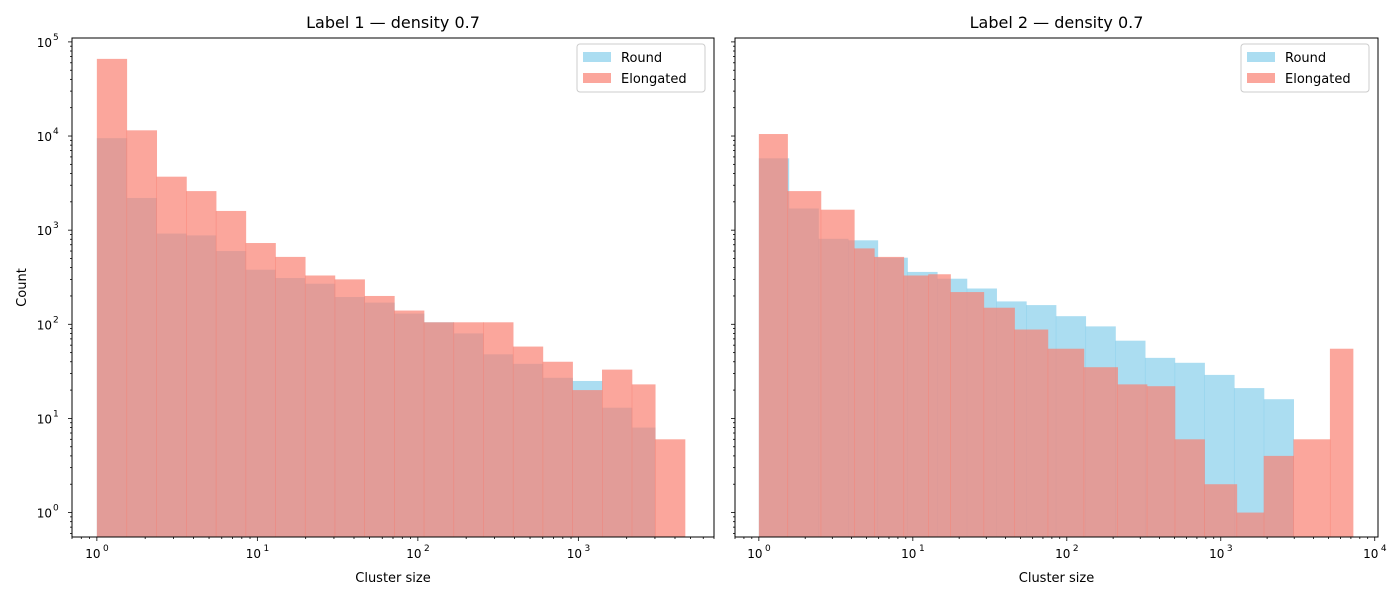  I want to click on y-tick-exponent: 5, so click(56, 38).